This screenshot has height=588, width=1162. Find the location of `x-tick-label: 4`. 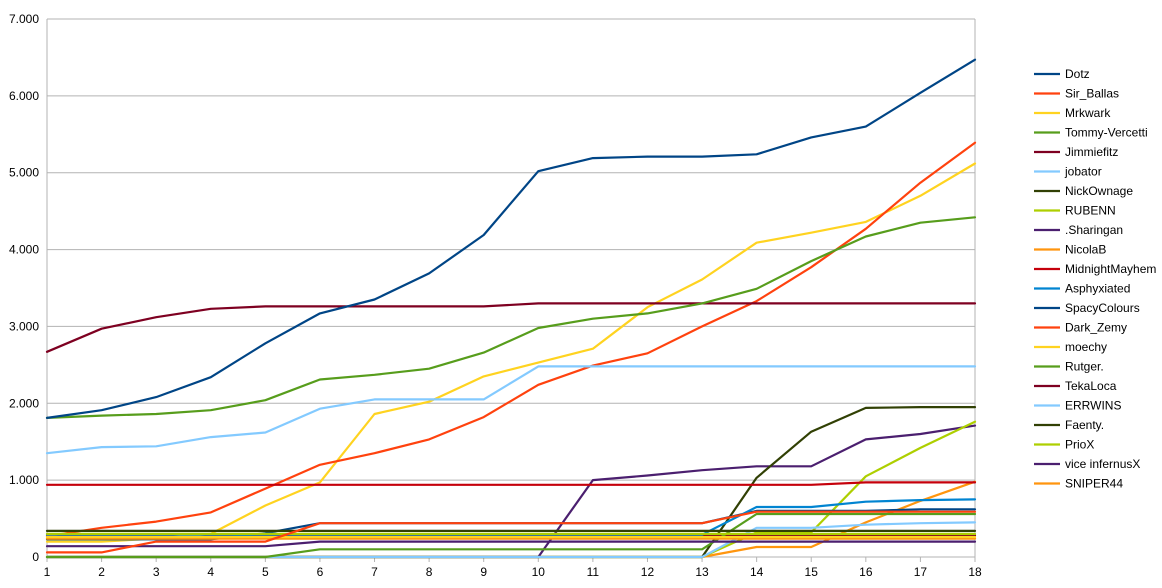

x-tick-label: 4 is located at coordinates (210, 572).